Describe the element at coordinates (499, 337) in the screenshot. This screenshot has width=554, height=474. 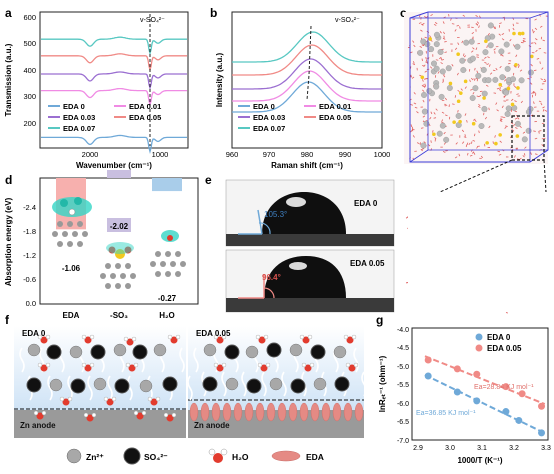
I see `g-legend-eda0: EDA 0` at that location.